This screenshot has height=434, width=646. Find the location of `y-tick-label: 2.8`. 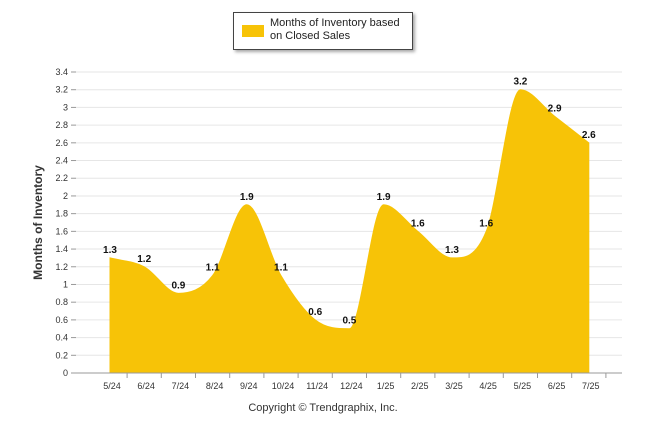

y-tick-label: 2.8 is located at coordinates (61, 125).